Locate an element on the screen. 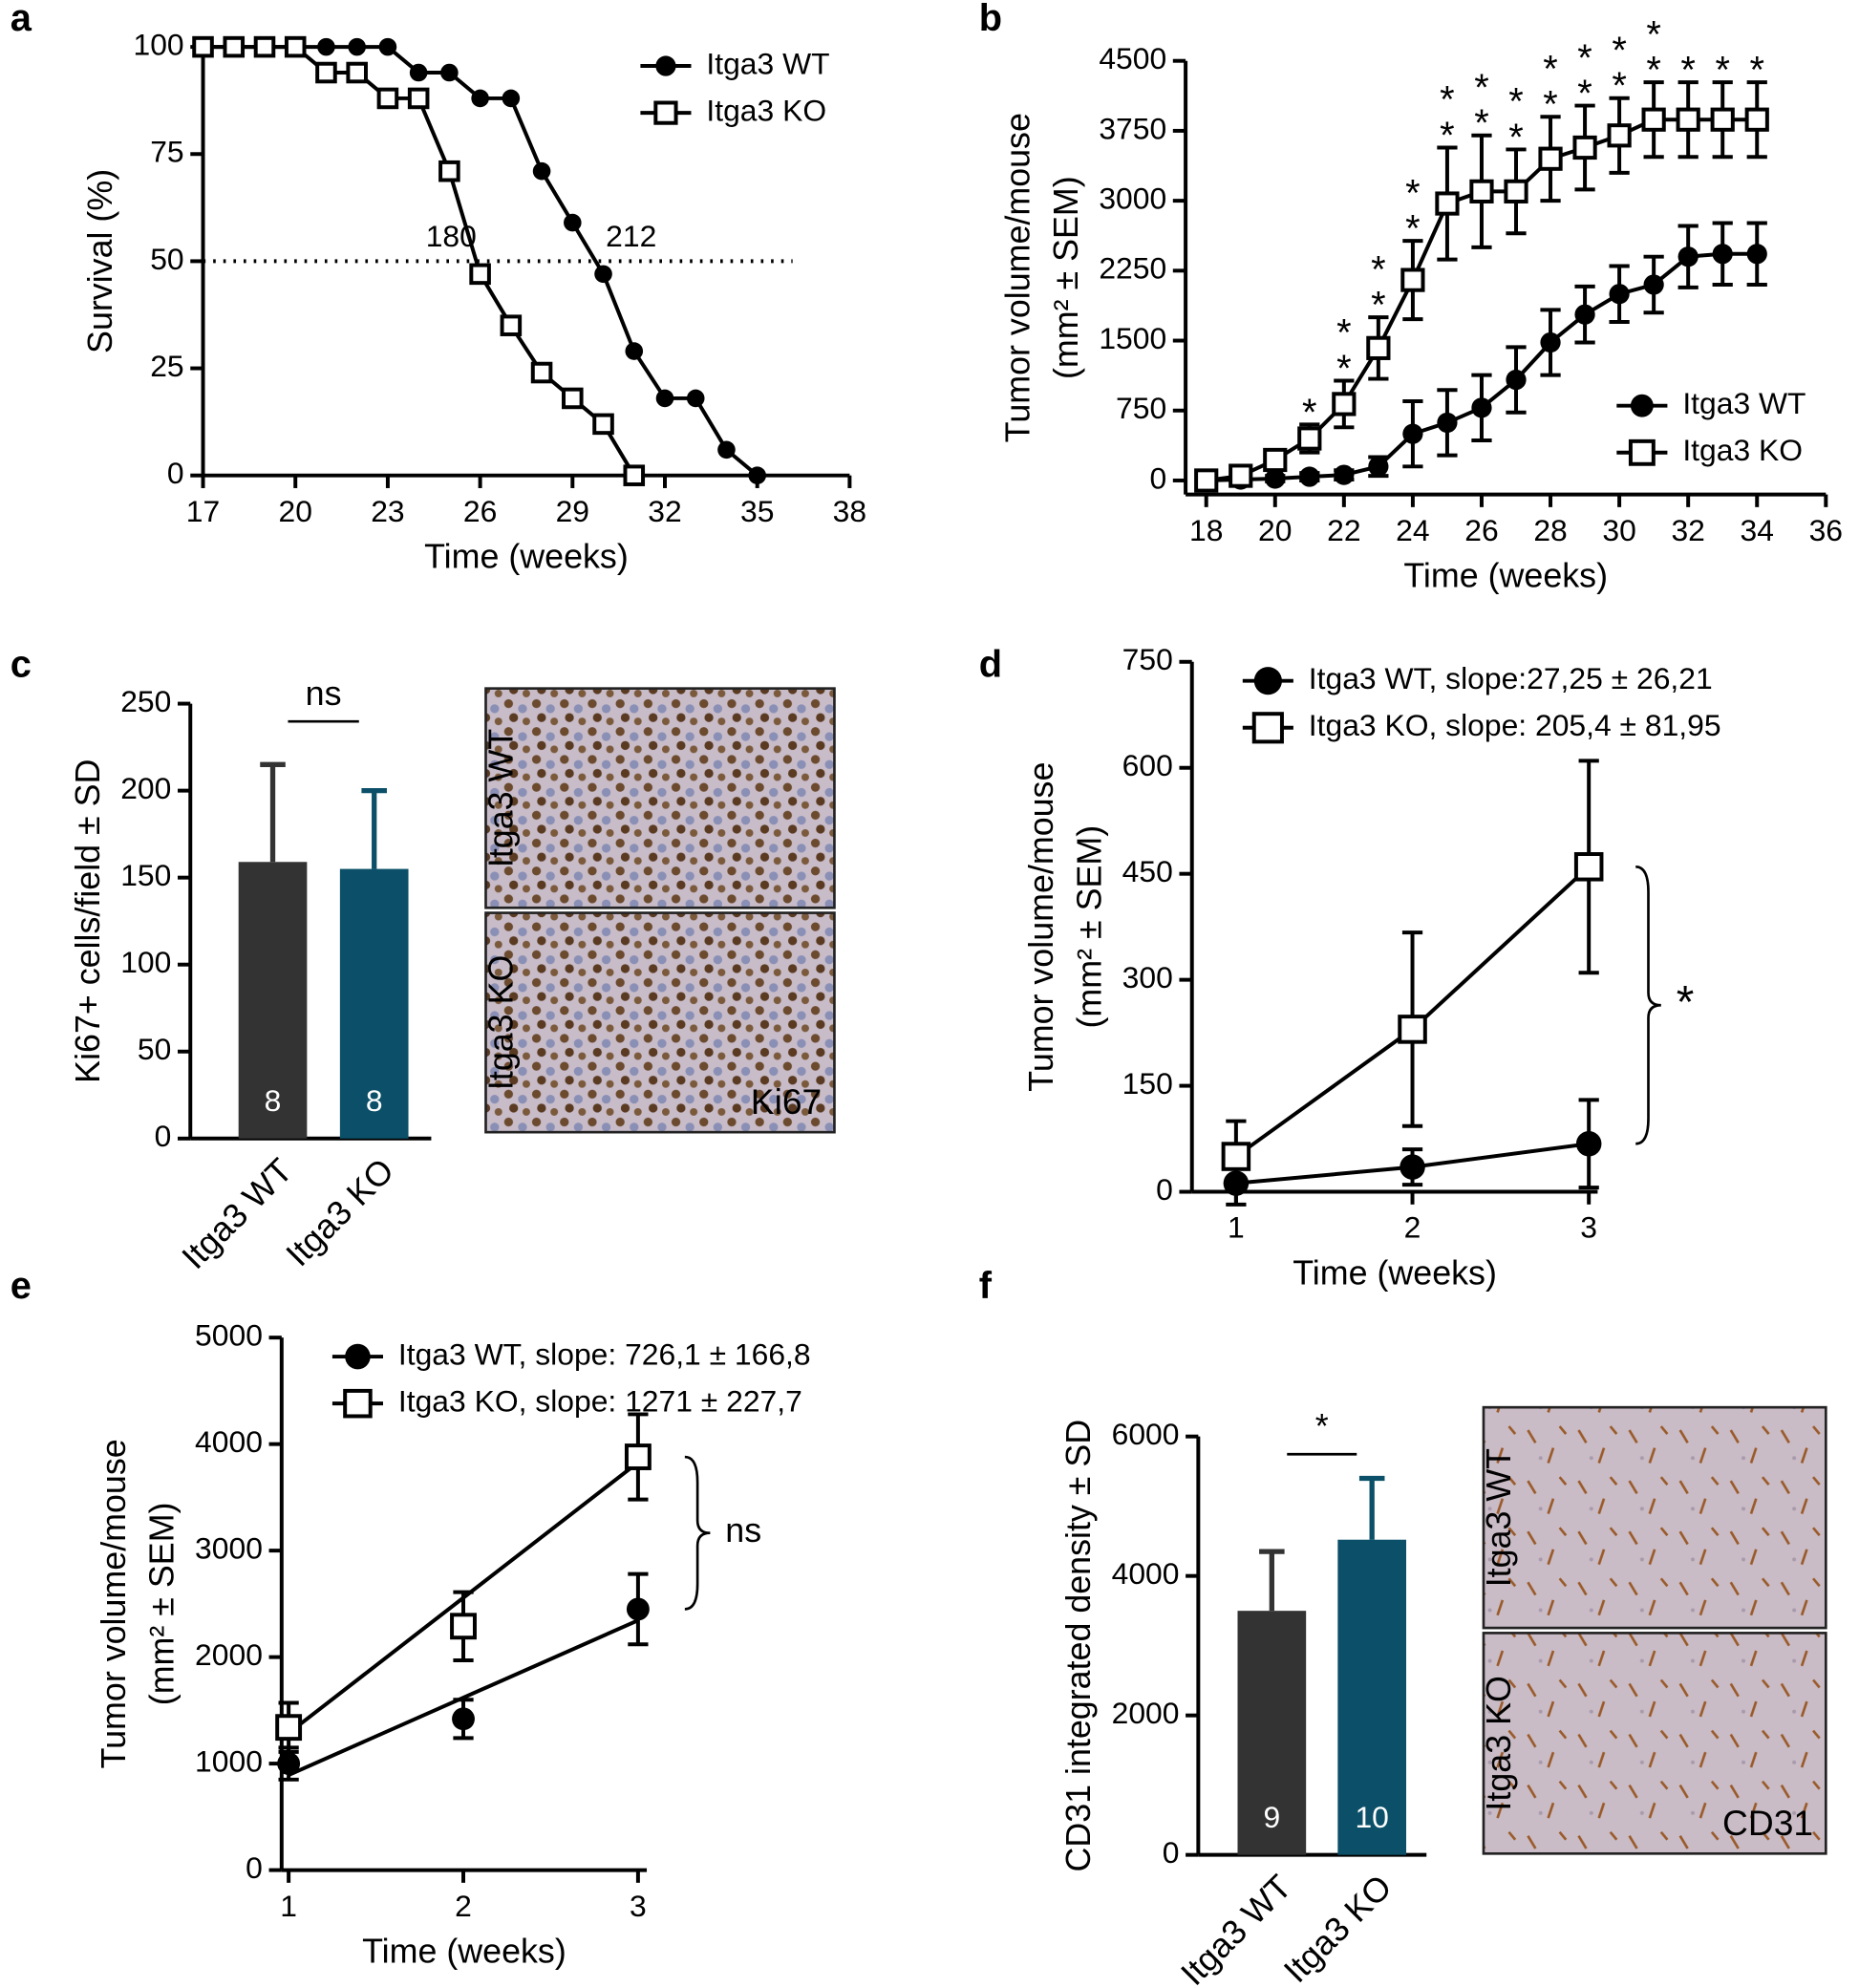 The image size is (1859, 1988). x-tick-label: 36 is located at coordinates (1826, 530).